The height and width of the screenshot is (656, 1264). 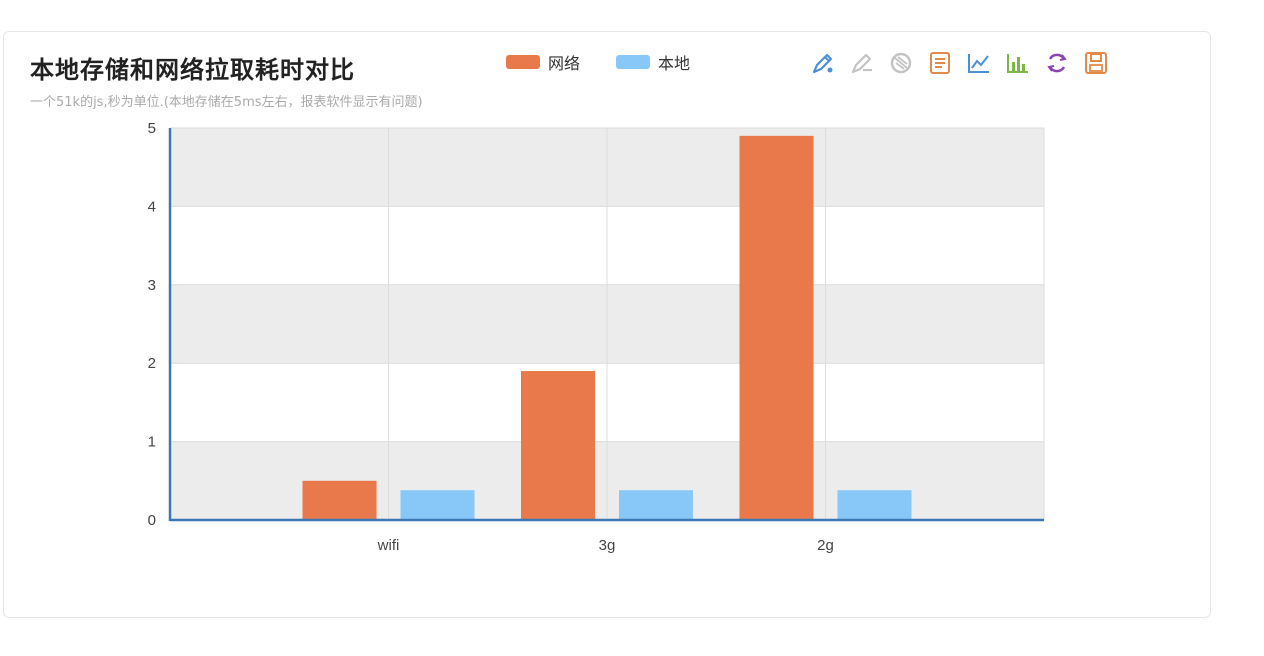 What do you see at coordinates (874, 505) in the screenshot?
I see `bar-local-2g` at bounding box center [874, 505].